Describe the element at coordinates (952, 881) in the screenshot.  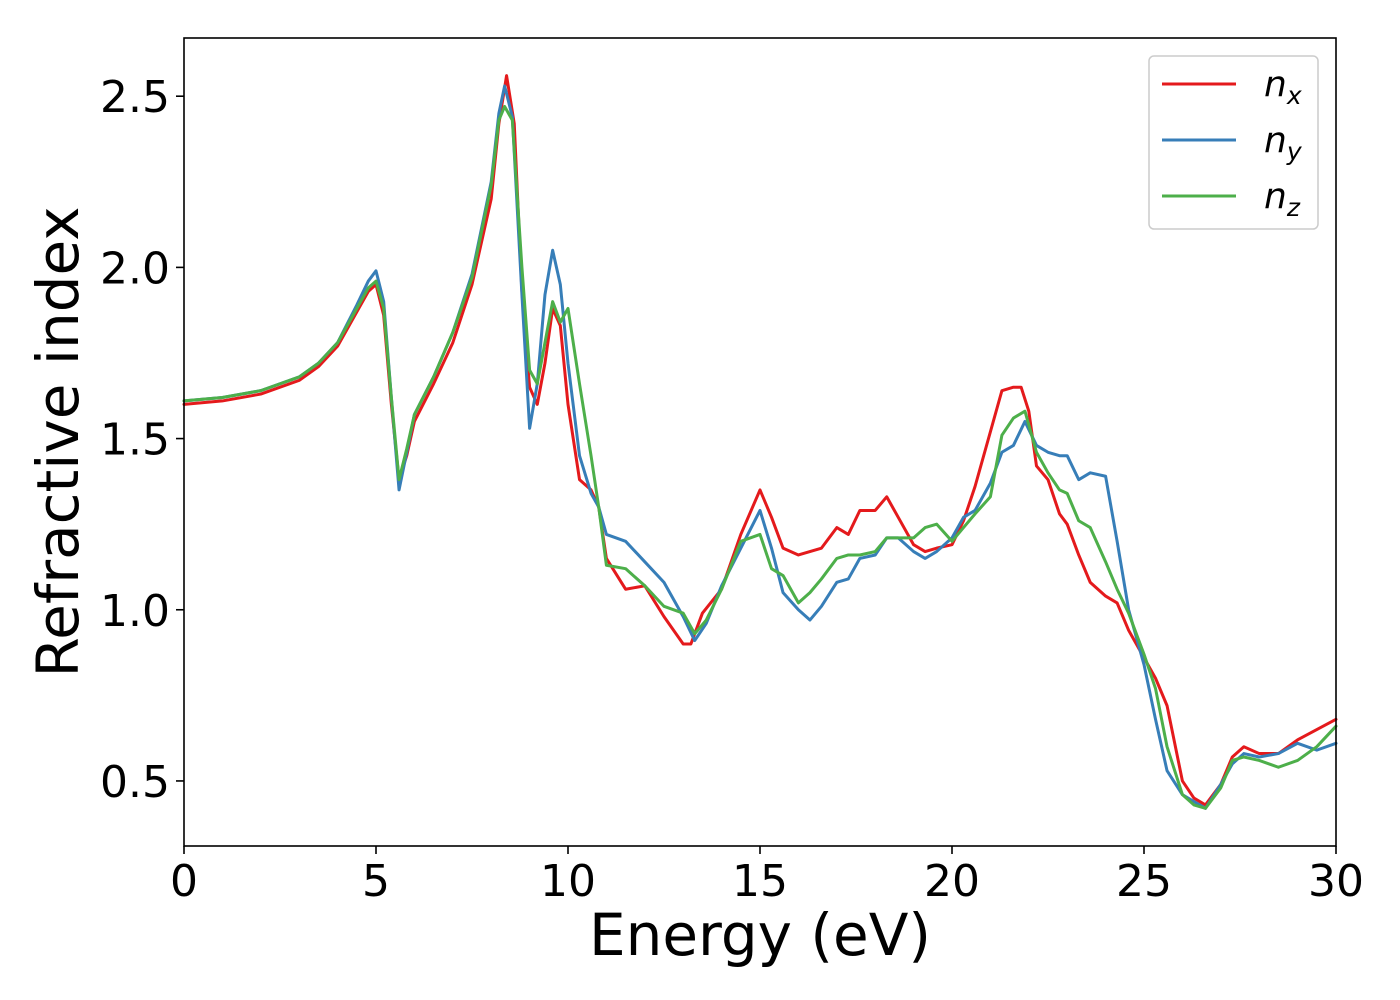
I see `x-tick-label: 20` at that location.